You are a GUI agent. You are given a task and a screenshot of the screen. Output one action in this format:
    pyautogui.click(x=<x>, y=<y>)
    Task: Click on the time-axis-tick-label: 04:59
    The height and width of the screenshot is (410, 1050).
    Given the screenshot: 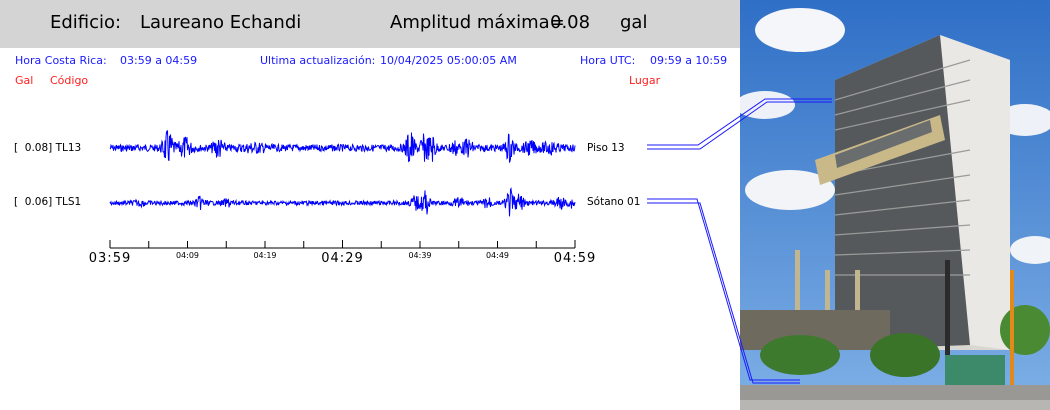 What is the action you would take?
    pyautogui.click(x=575, y=258)
    